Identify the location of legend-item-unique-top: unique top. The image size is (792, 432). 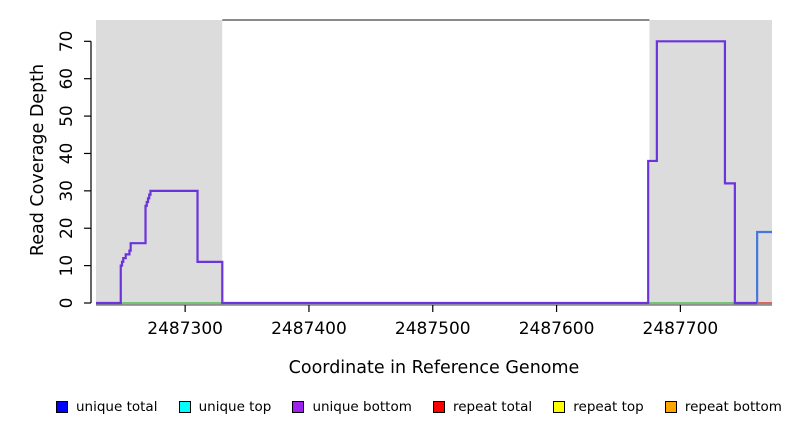
(225, 407).